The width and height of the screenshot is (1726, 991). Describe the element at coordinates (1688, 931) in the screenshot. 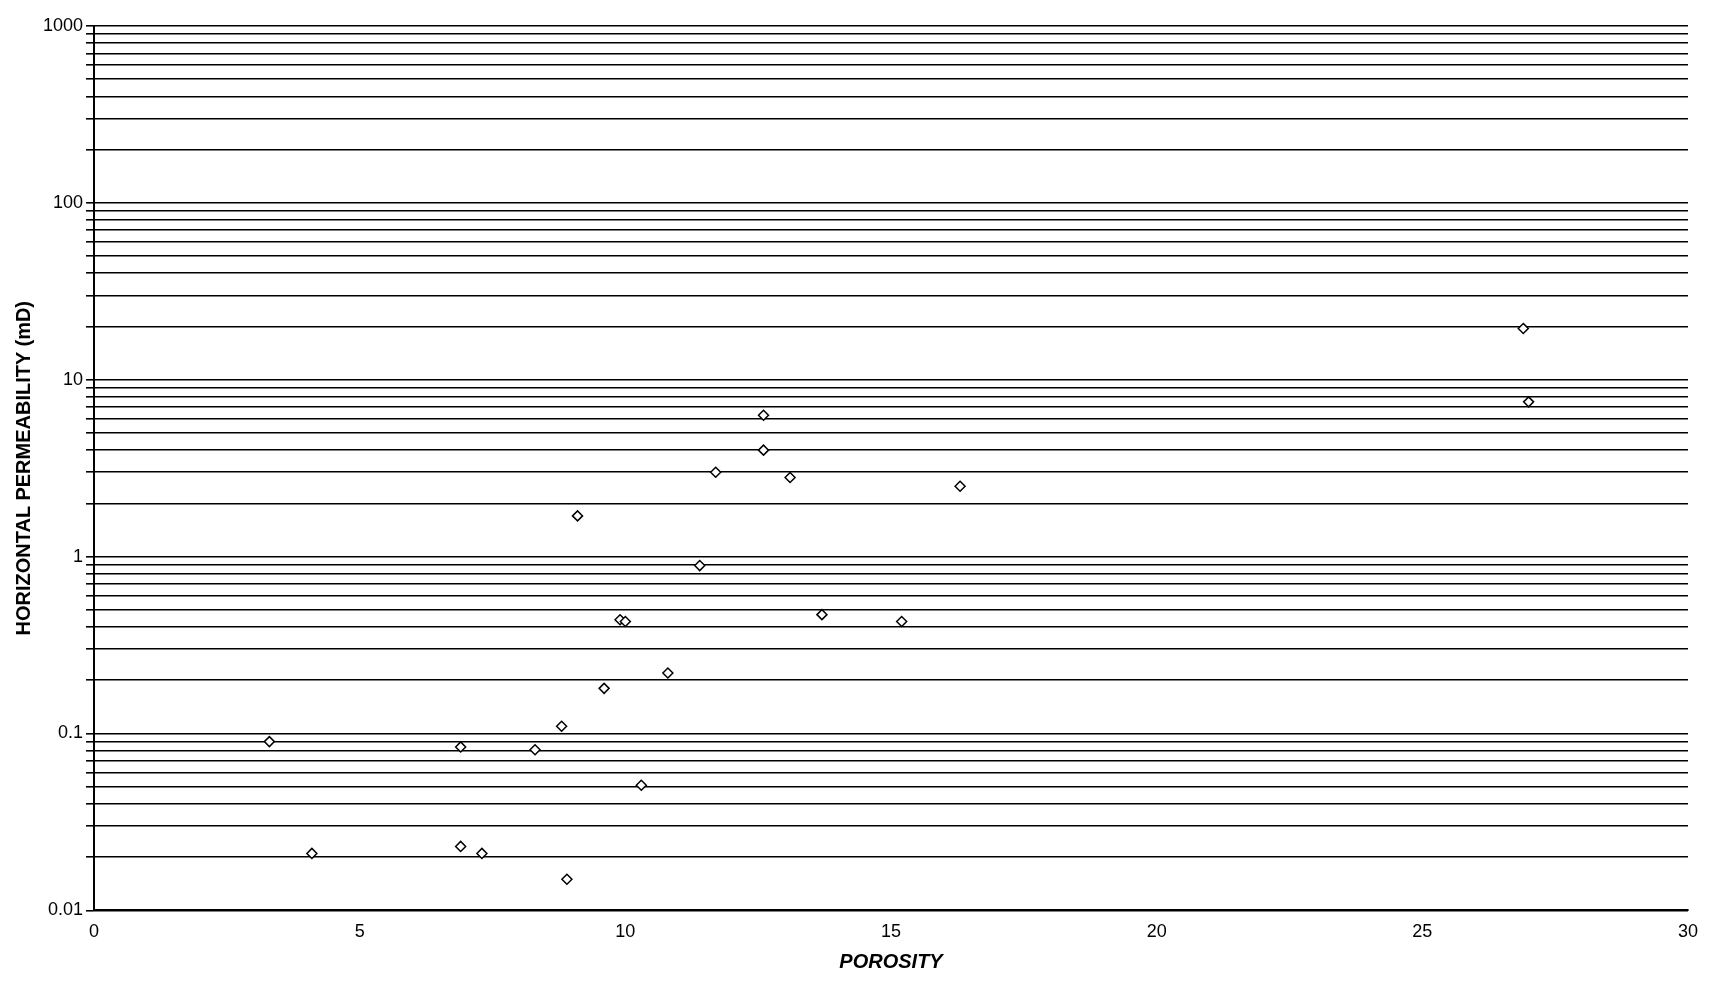

I see `x-tick-label: 30` at that location.